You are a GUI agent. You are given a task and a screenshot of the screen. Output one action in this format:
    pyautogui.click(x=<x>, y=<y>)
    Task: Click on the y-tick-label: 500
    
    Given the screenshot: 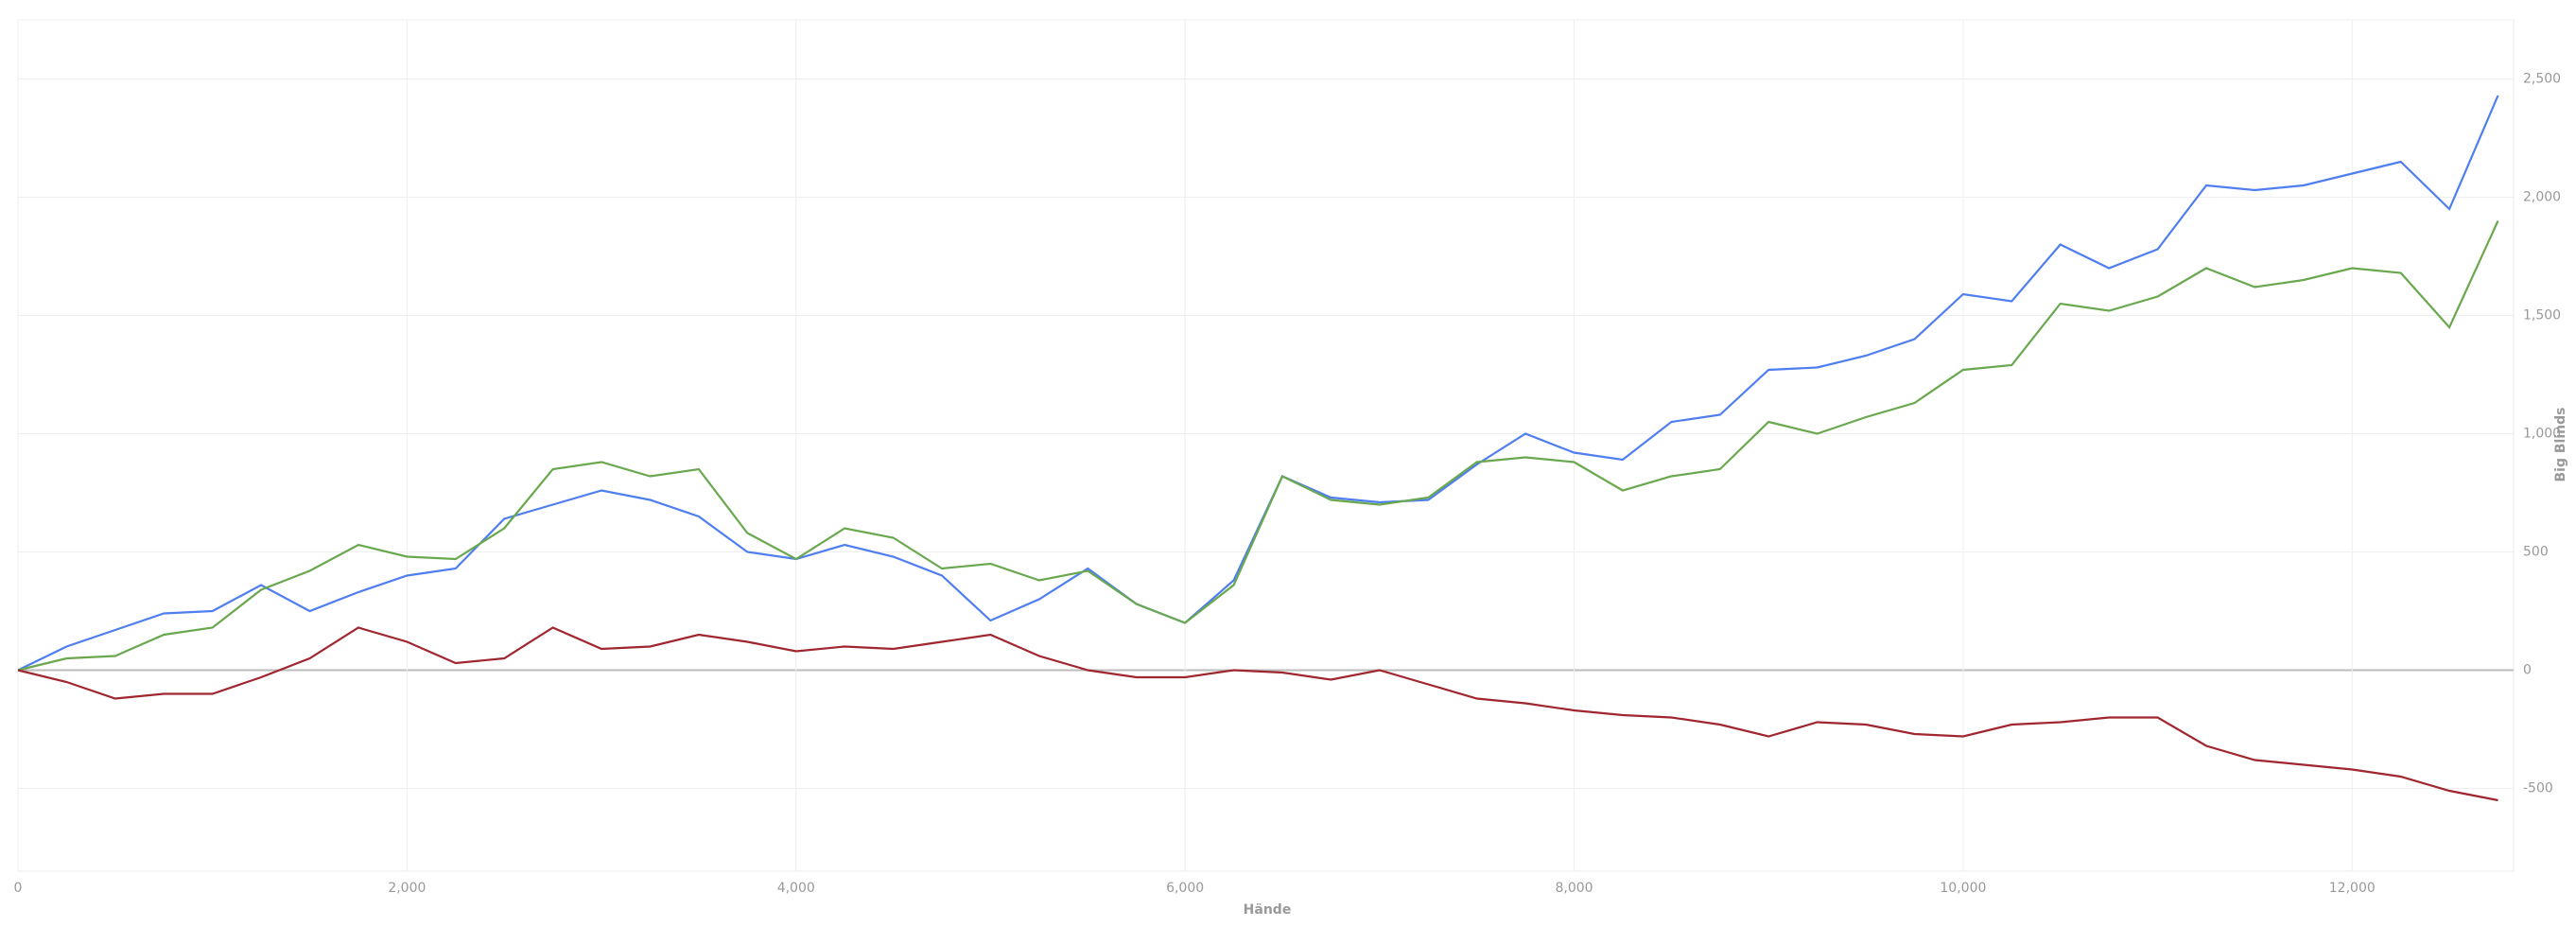 What is the action you would take?
    pyautogui.click(x=2536, y=552)
    